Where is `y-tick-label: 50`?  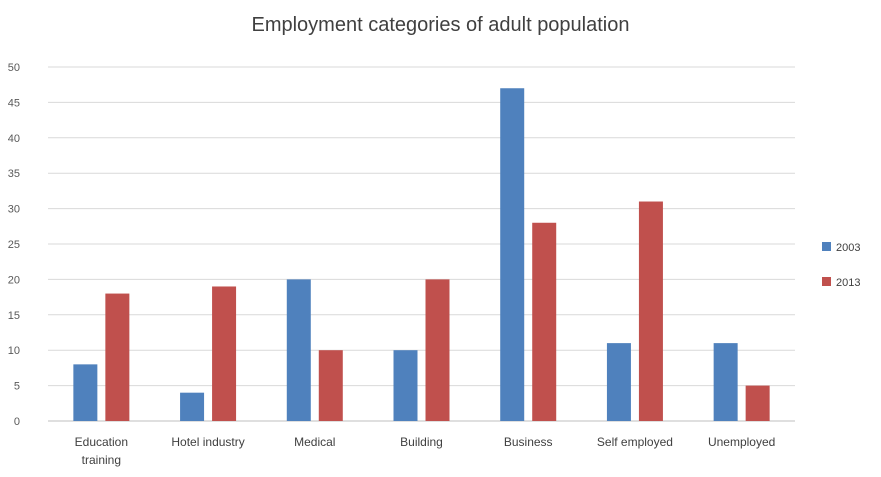
y-tick-label: 50 is located at coordinates (14, 68).